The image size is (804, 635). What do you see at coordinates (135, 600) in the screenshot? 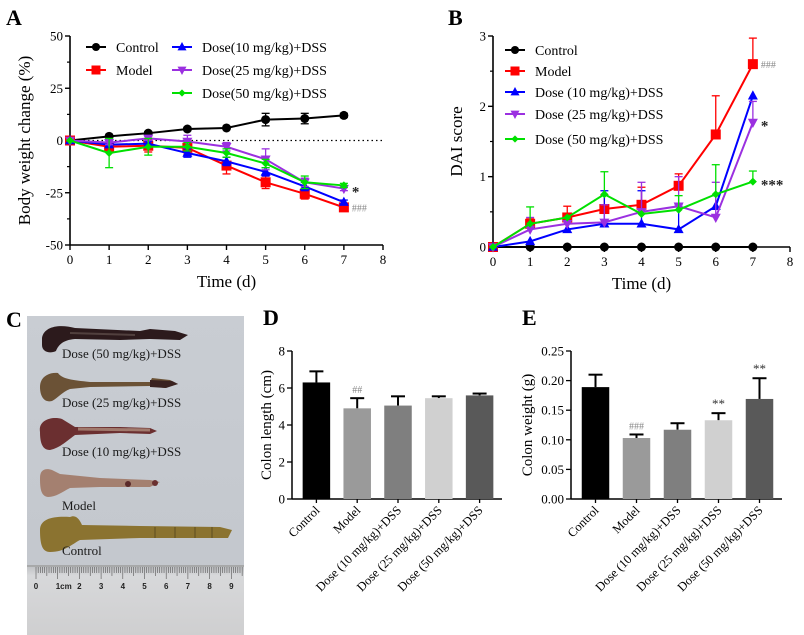
I see `ruler` at bounding box center [135, 600].